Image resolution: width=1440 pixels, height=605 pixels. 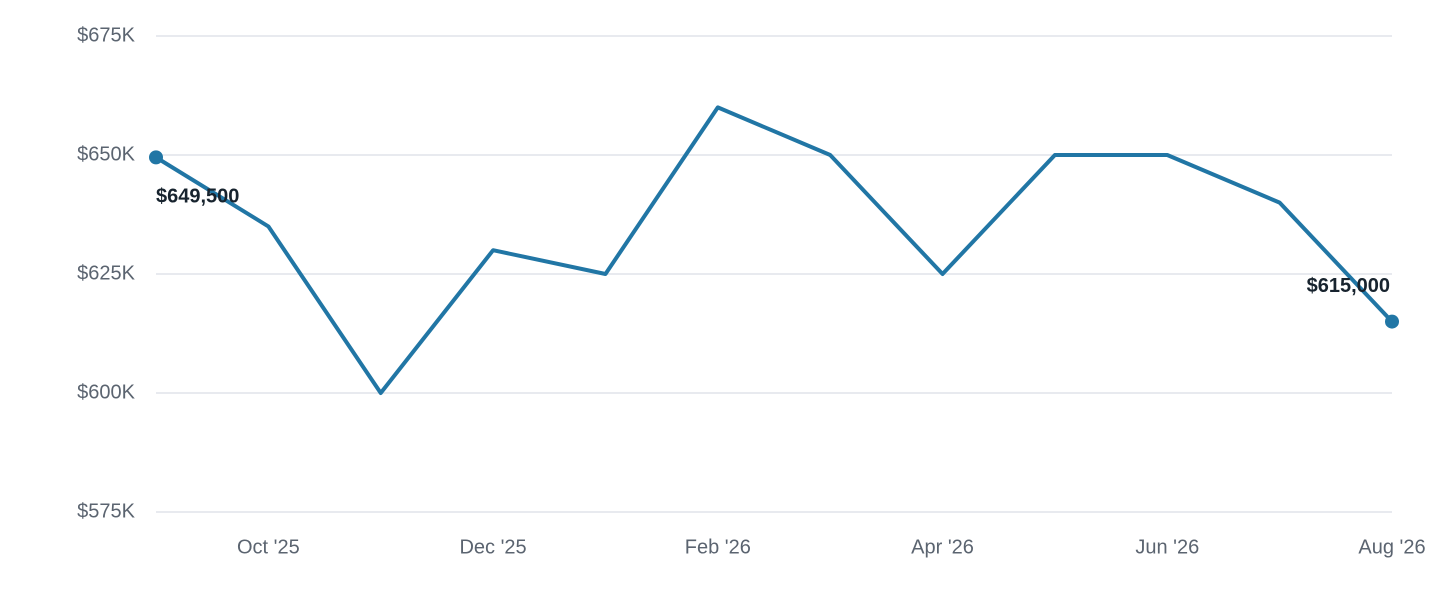 What do you see at coordinates (268, 547) in the screenshot?
I see `x-tick-label: Oct '25` at bounding box center [268, 547].